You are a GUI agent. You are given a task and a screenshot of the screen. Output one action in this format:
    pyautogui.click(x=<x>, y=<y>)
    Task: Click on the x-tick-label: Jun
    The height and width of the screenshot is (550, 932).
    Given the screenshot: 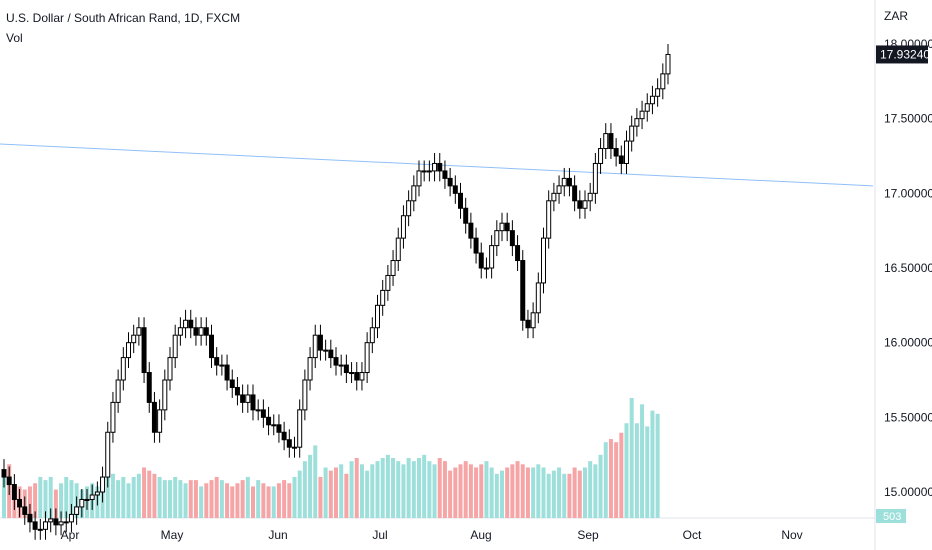 What is the action you would take?
    pyautogui.click(x=277, y=535)
    